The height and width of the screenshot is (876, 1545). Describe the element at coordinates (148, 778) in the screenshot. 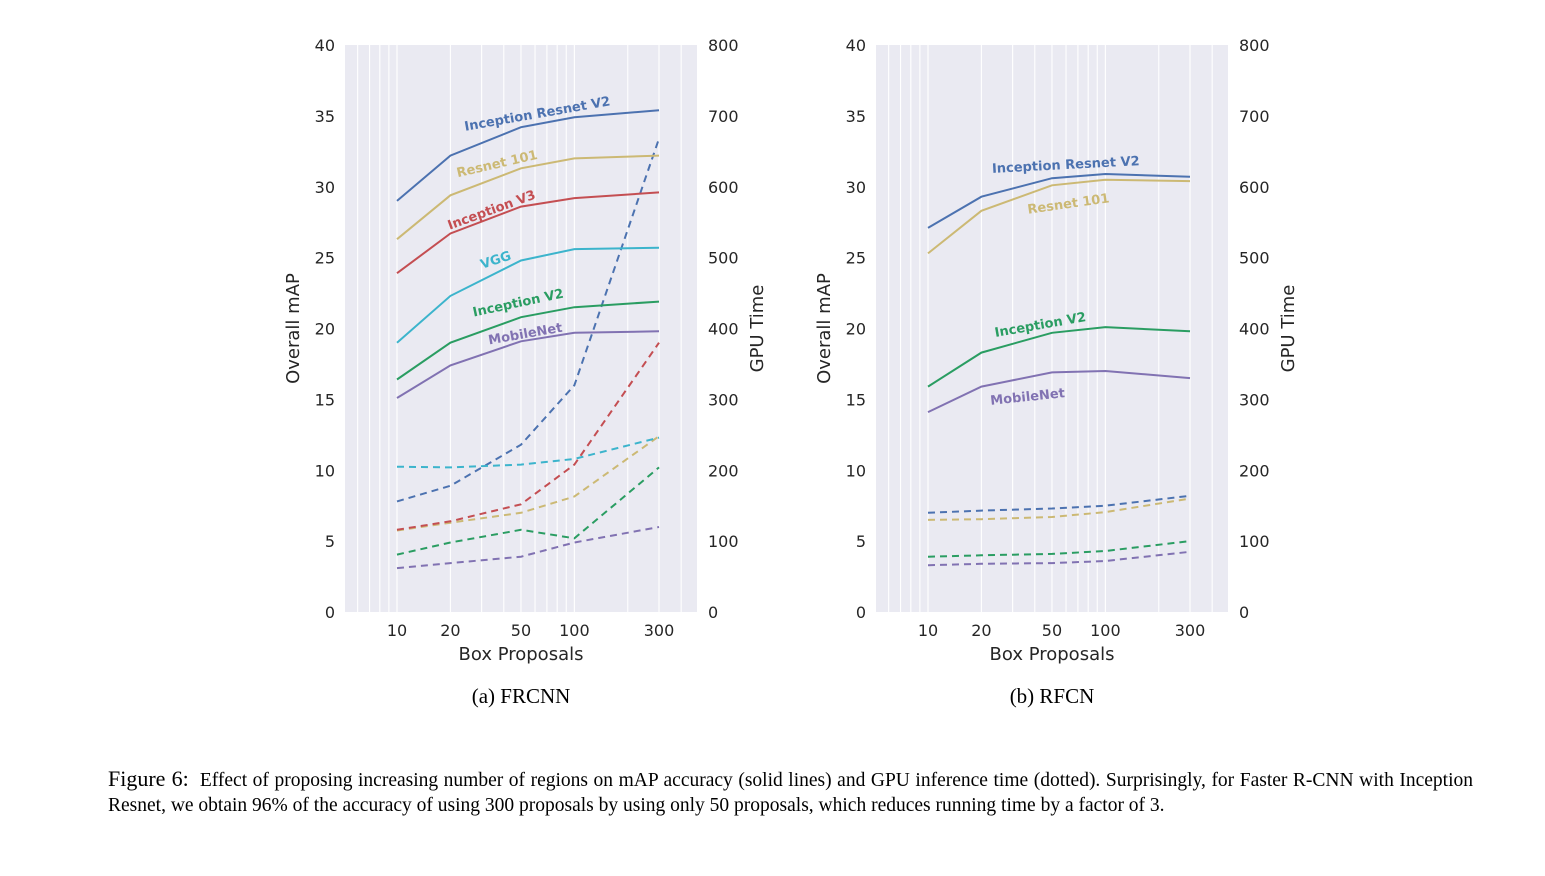

I see `figure-label: Figure 6:` at that location.